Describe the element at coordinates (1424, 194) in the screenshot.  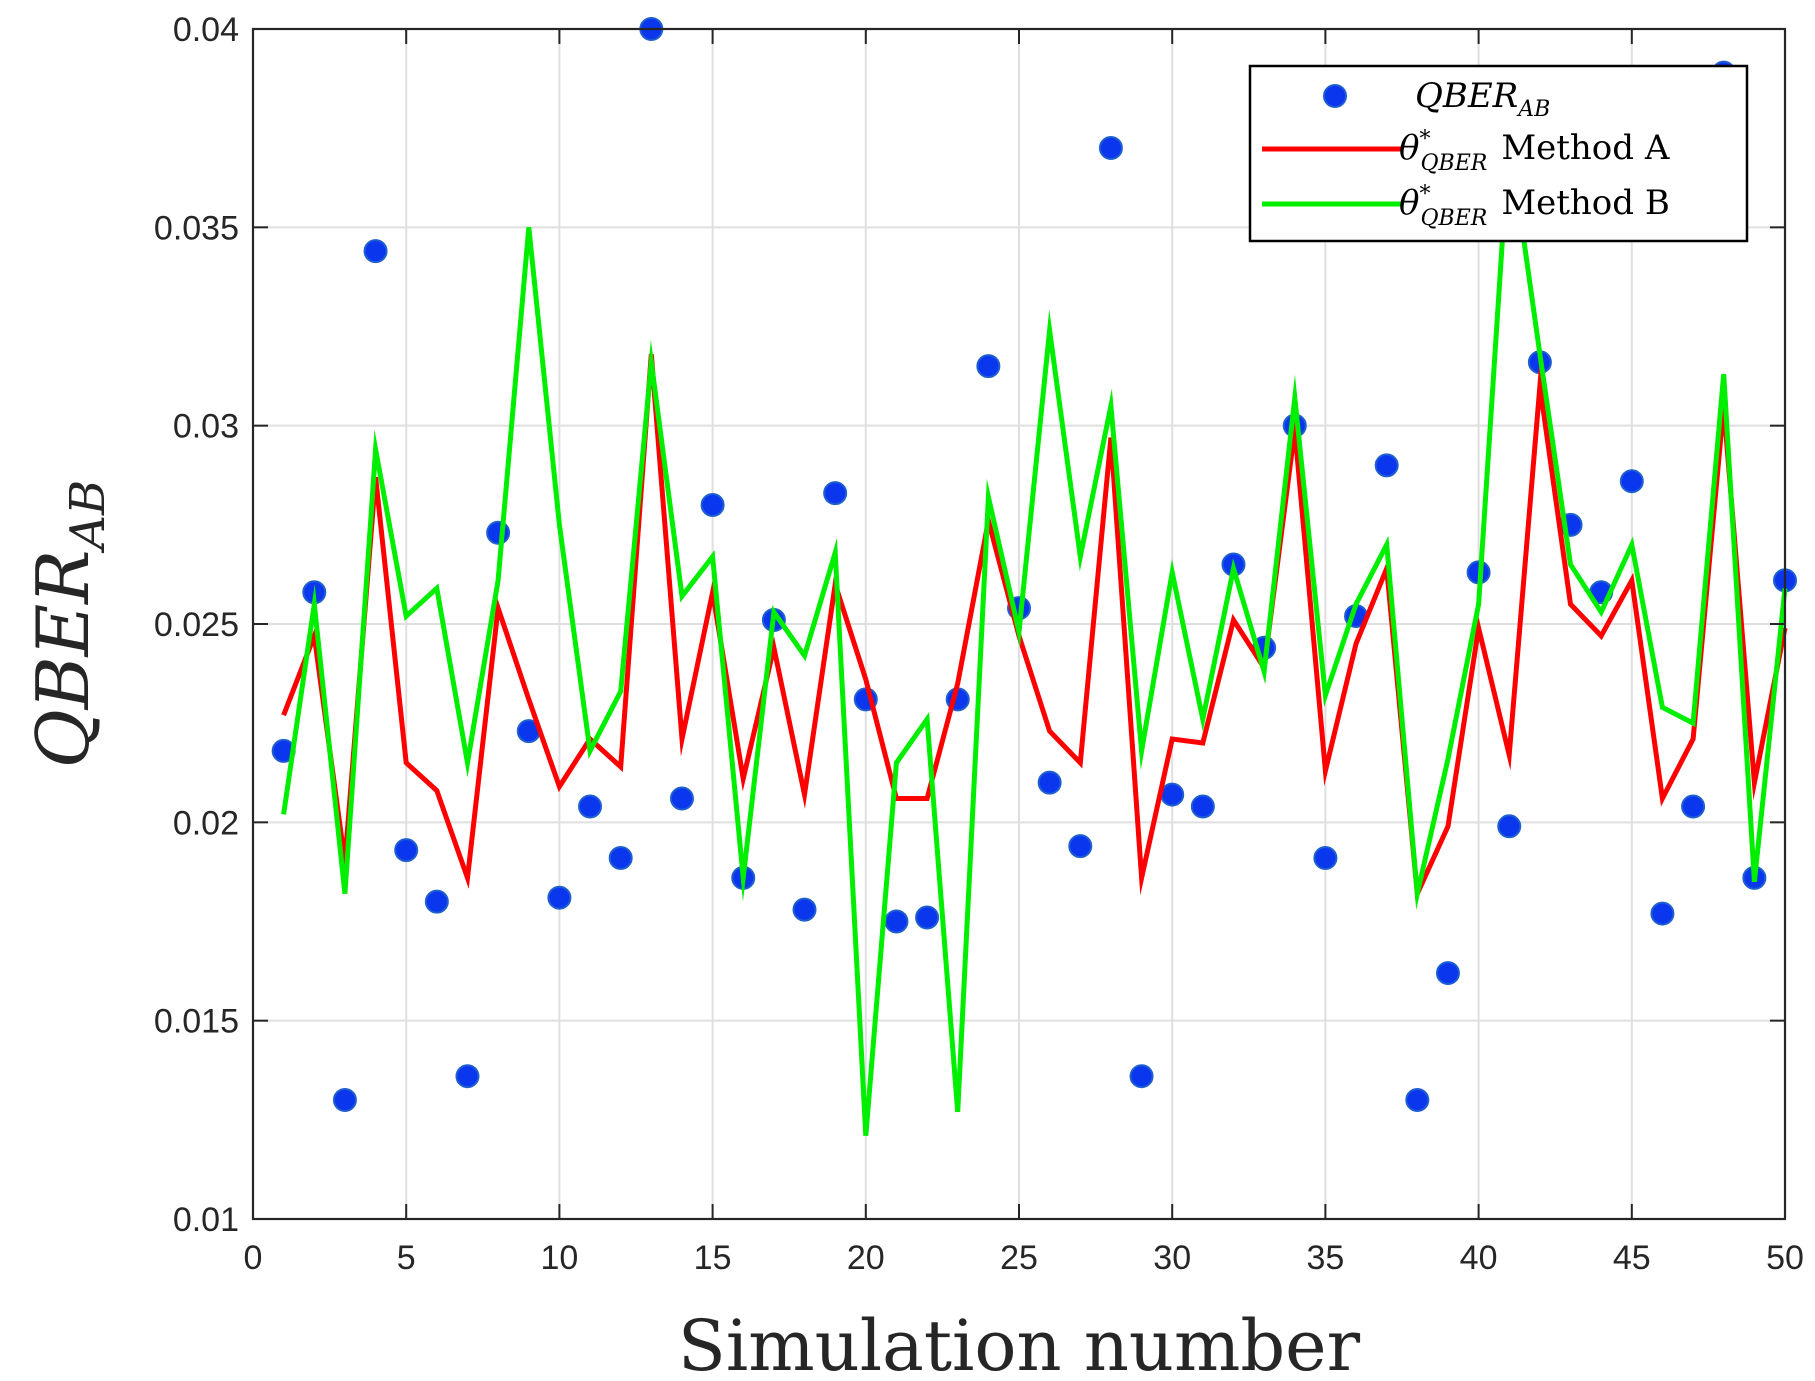
I see `legend-label-method-b-star: *` at that location.